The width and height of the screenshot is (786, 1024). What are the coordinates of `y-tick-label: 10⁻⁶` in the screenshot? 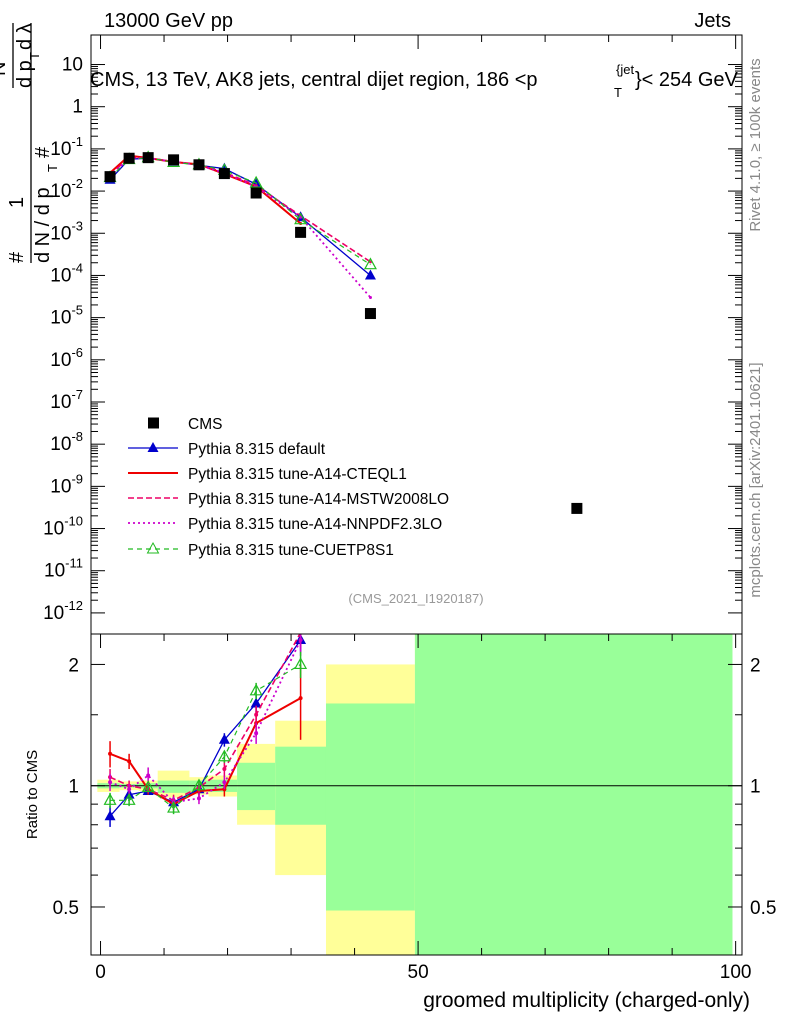 It's located at (66, 358).